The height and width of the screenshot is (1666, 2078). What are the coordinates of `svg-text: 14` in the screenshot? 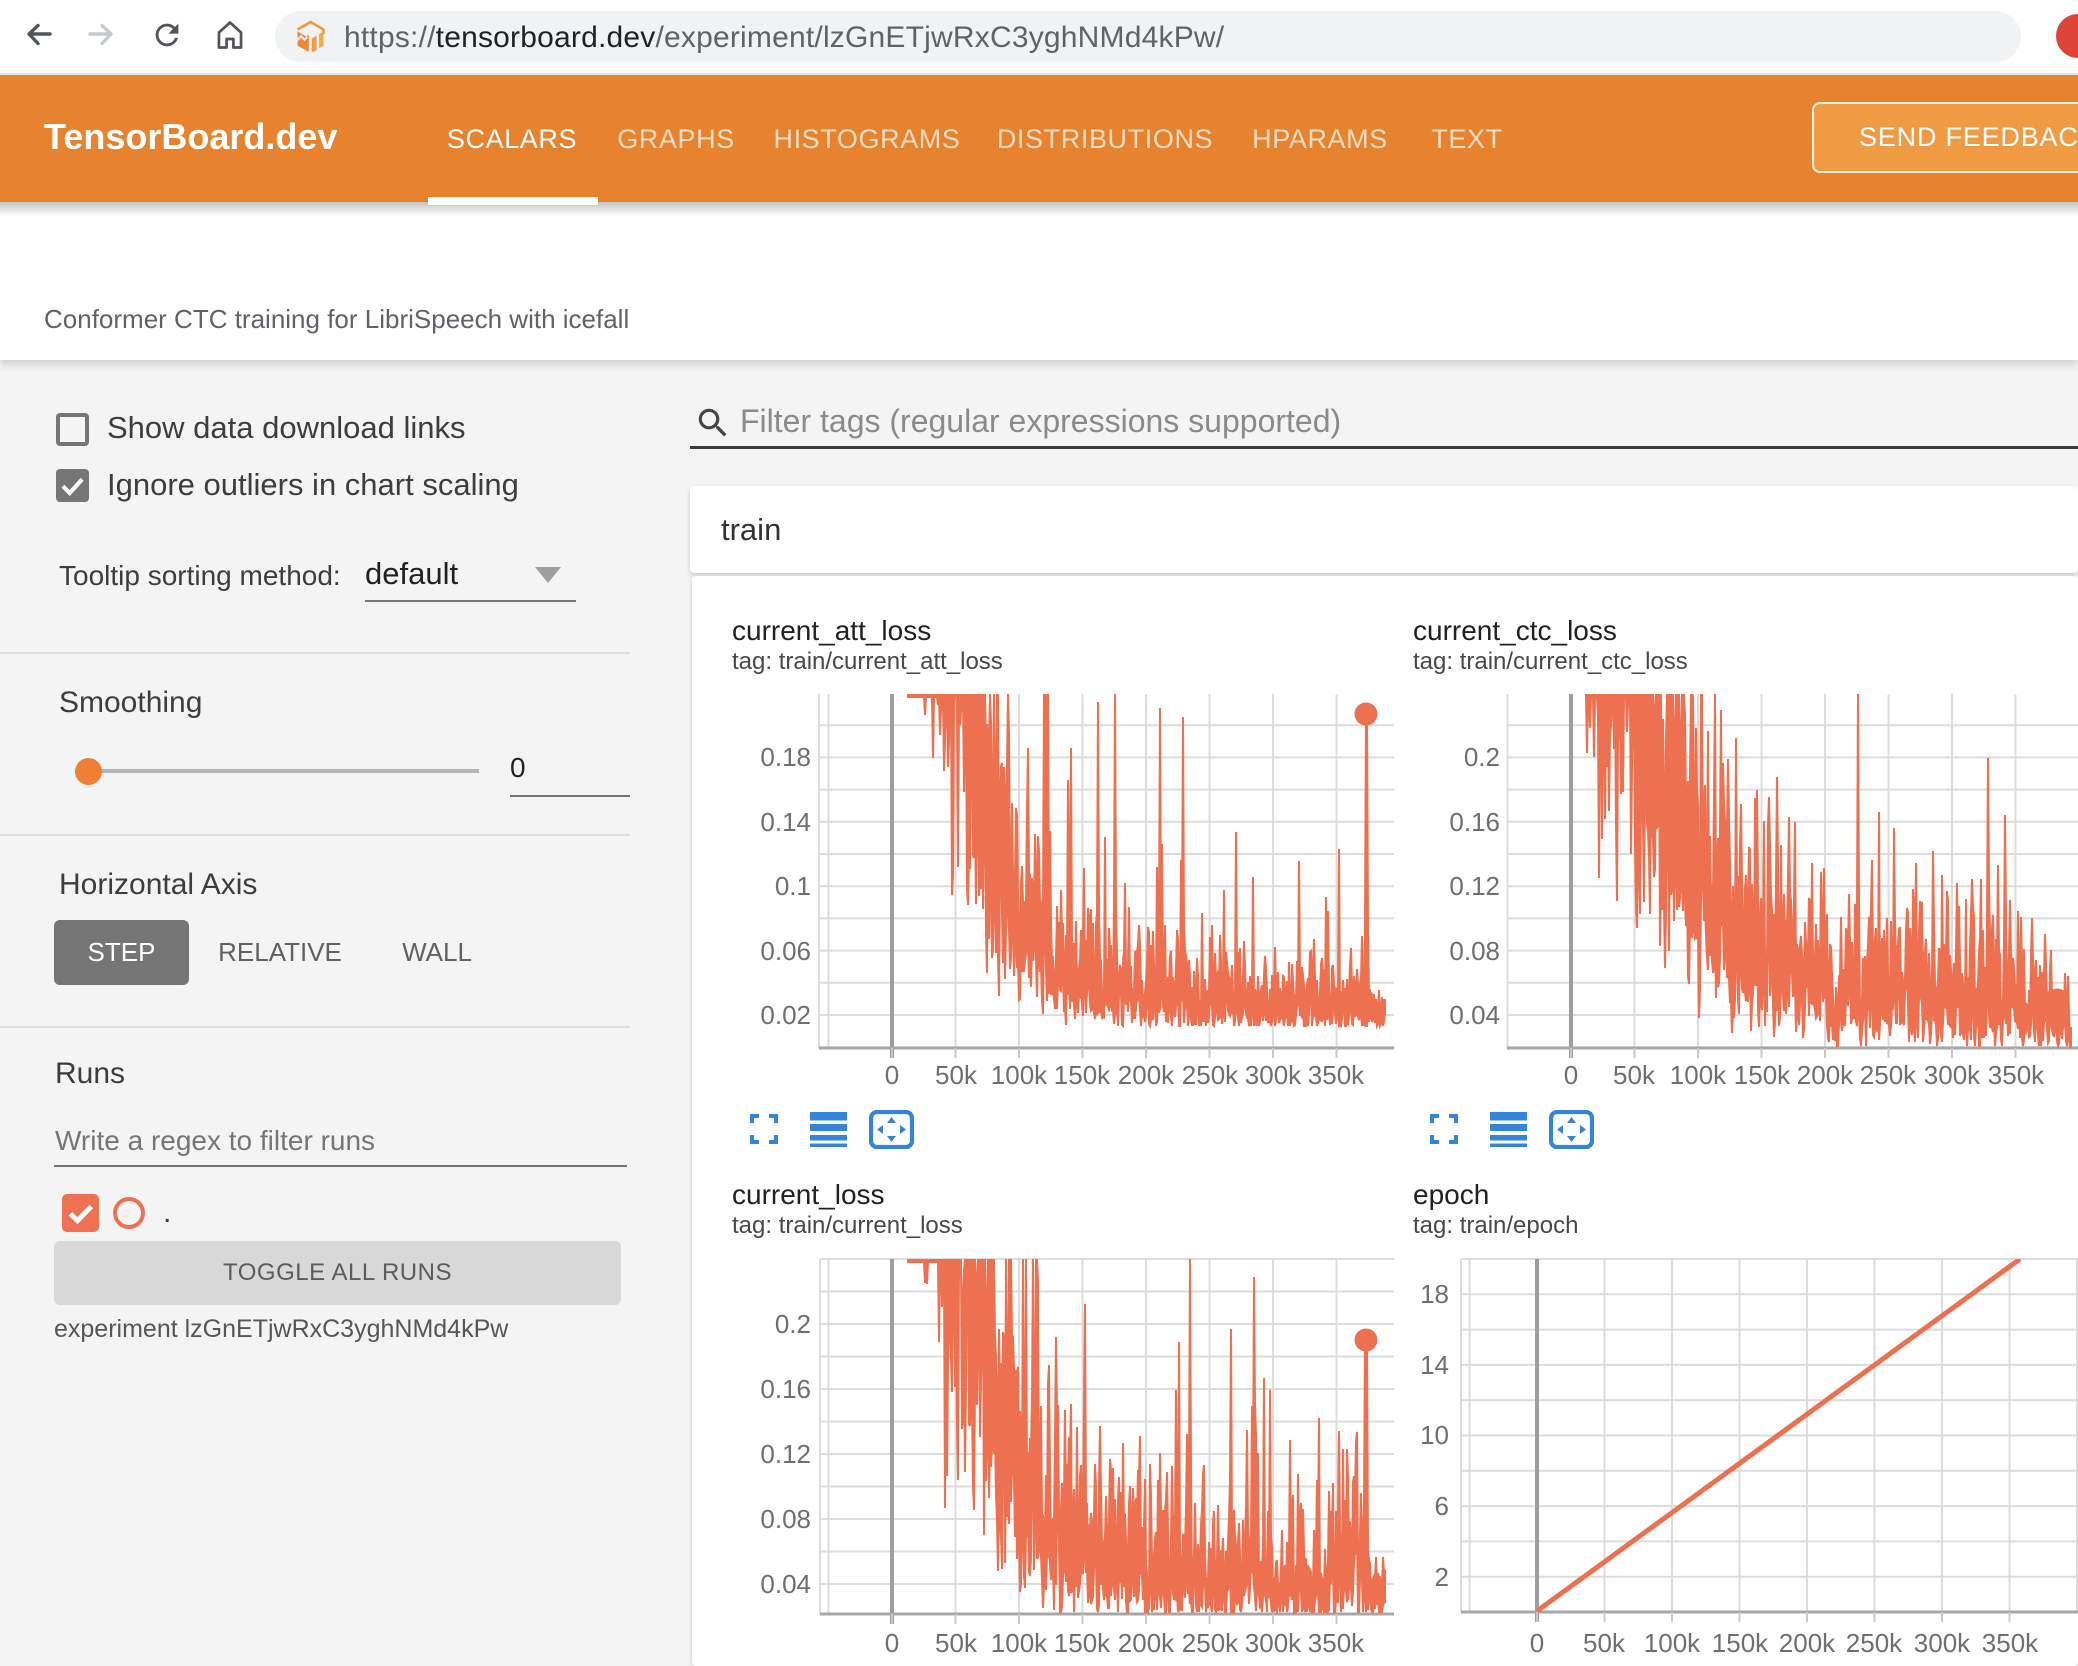 It's located at (1434, 1365).